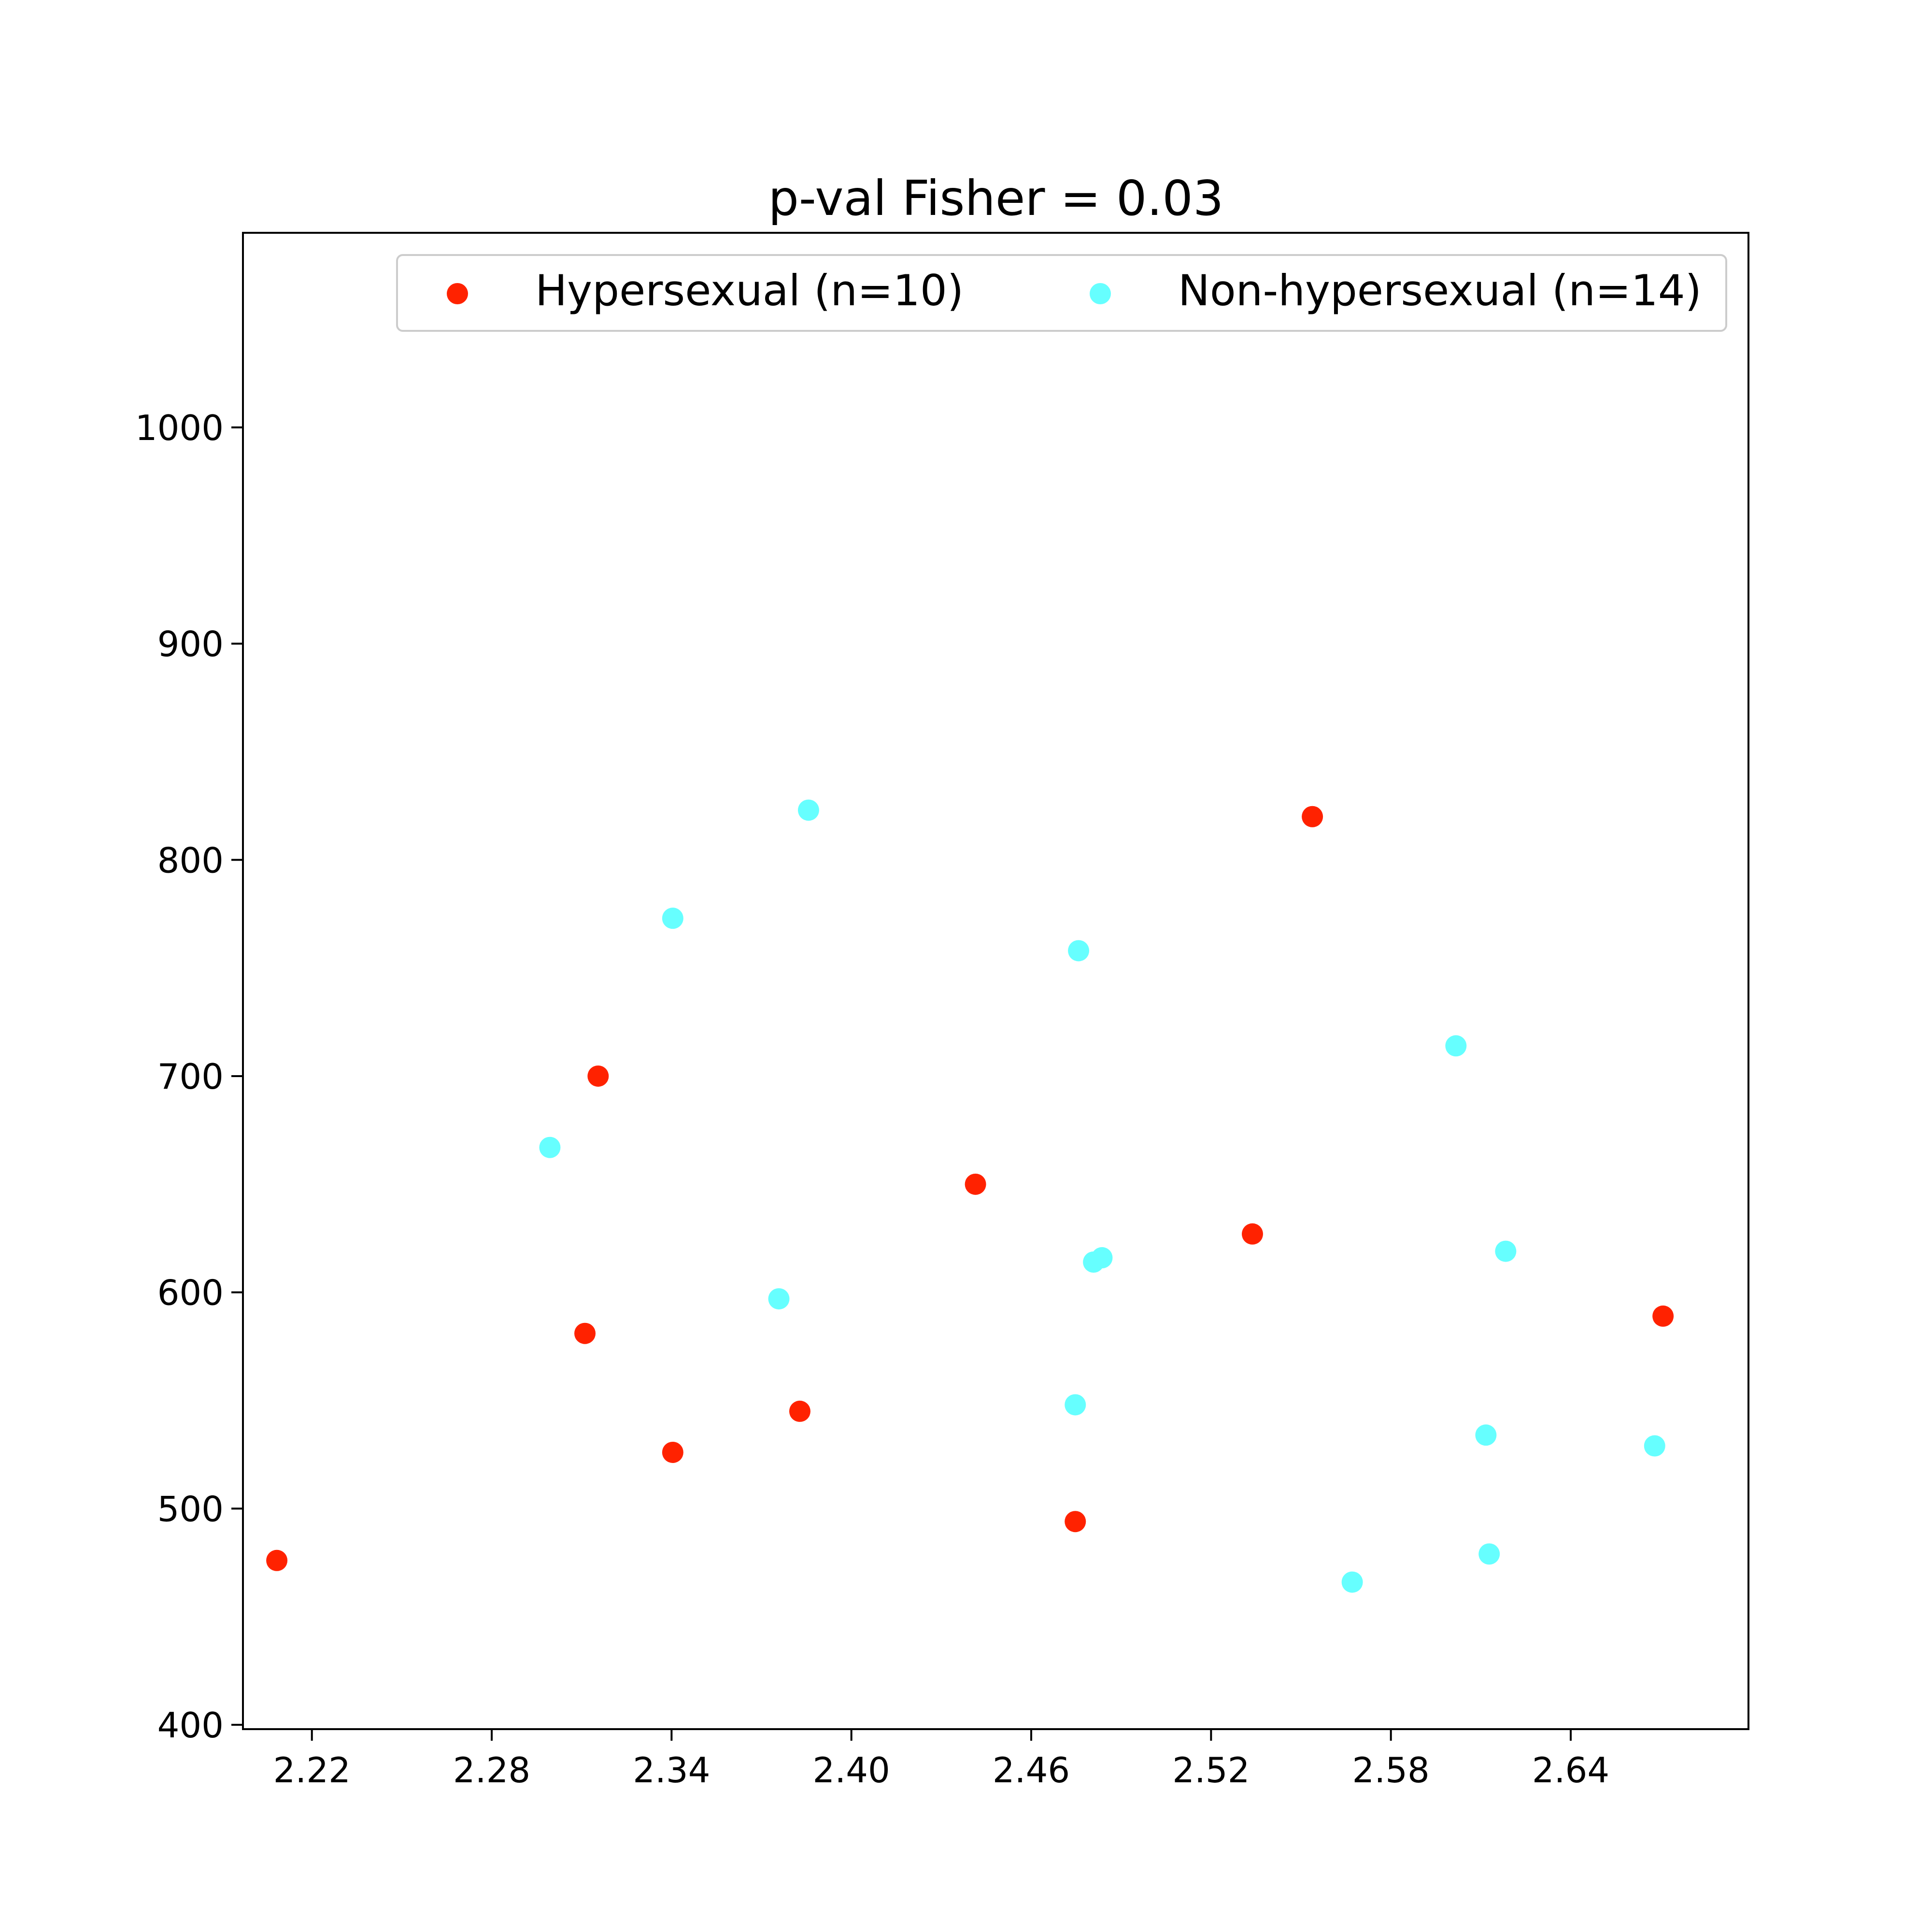 The height and width of the screenshot is (1932, 1932). I want to click on x-tick-label: 2.34, so click(671, 1770).